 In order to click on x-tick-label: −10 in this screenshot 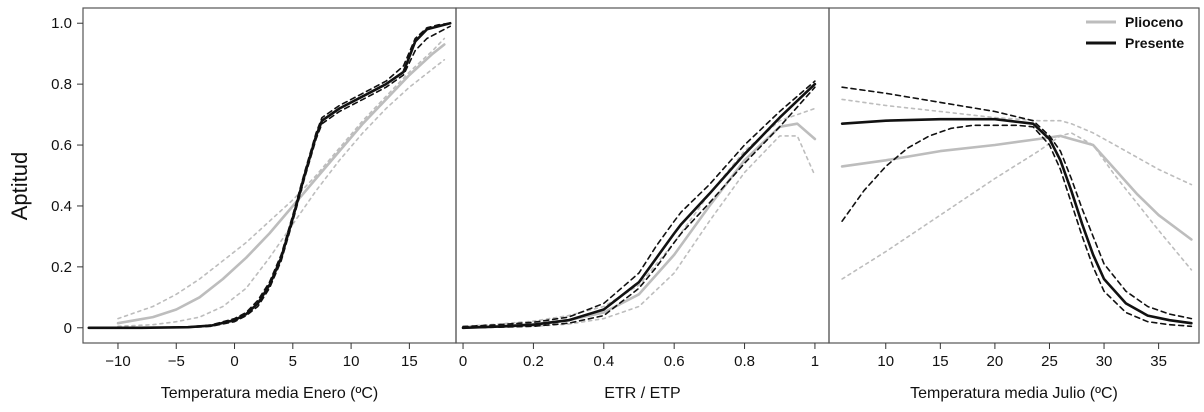, I will do `click(117, 361)`.